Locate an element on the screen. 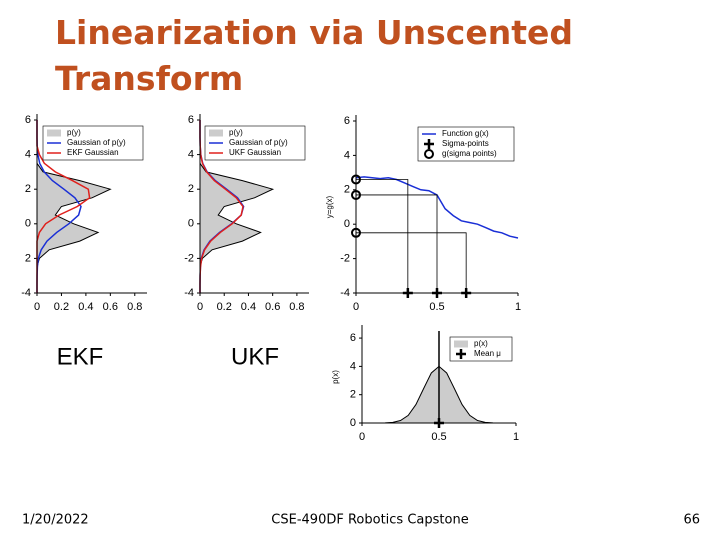 This screenshot has width=720, height=540. legend-label: p(x) is located at coordinates (481, 343).